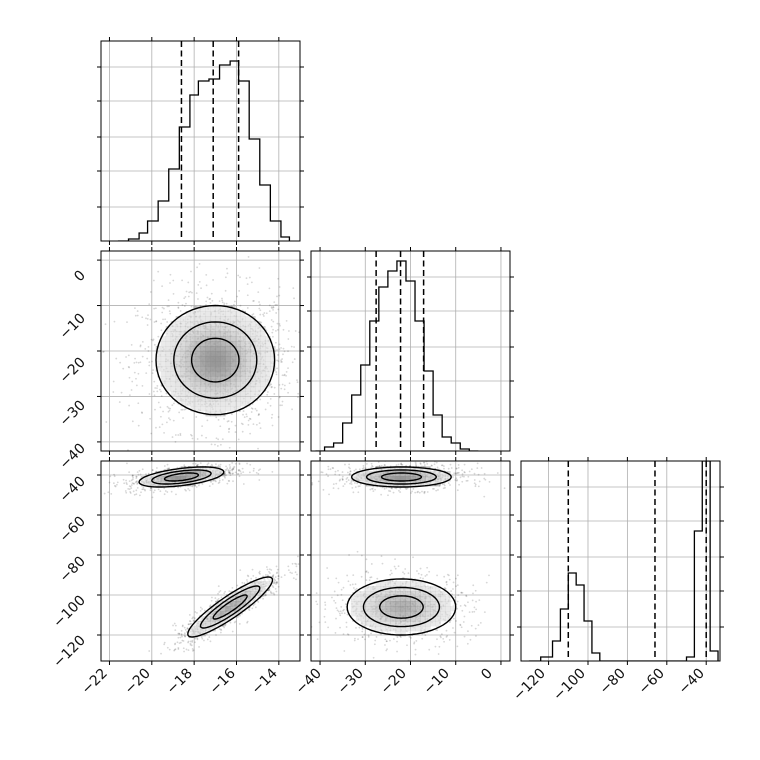  Describe the element at coordinates (338, 447) in the screenshot. I see `histogram-bin` at that location.